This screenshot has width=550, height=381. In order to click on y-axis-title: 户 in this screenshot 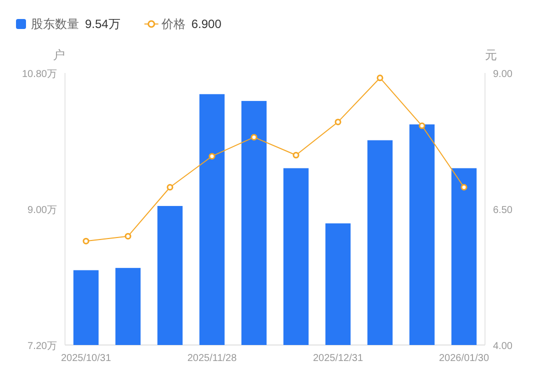, I will do `click(59, 55)`.